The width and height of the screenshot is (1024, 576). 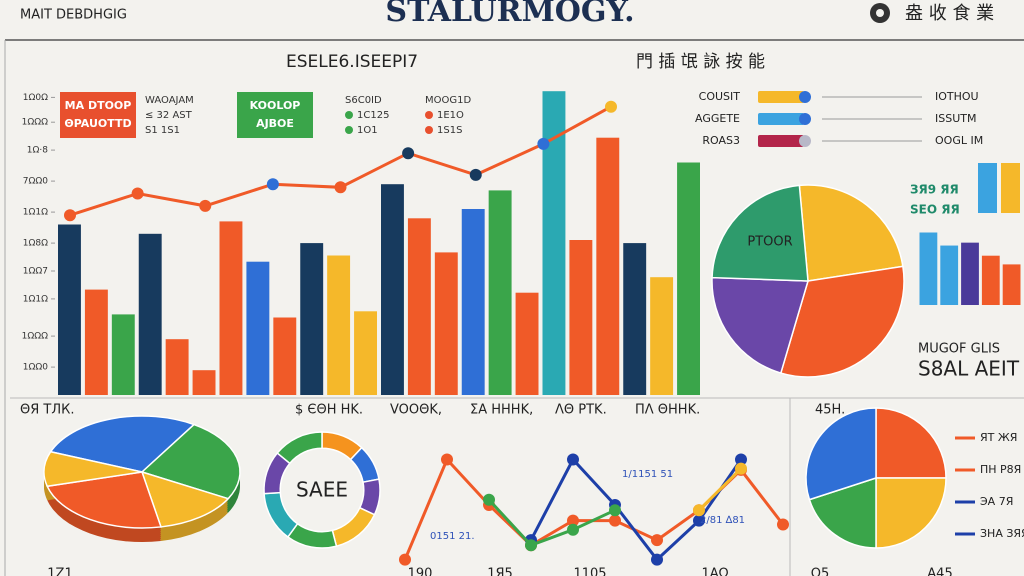 I want to click on chart-title: VOOΘK,, so click(x=416, y=410).